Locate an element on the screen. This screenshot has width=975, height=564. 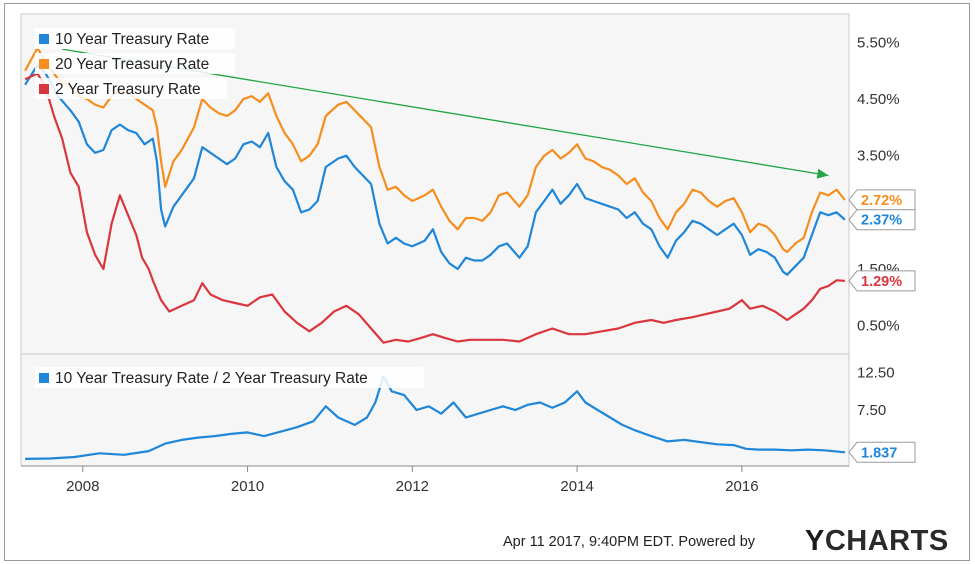
ycharts-logo-text: CHARTS is located at coordinates (886, 541).